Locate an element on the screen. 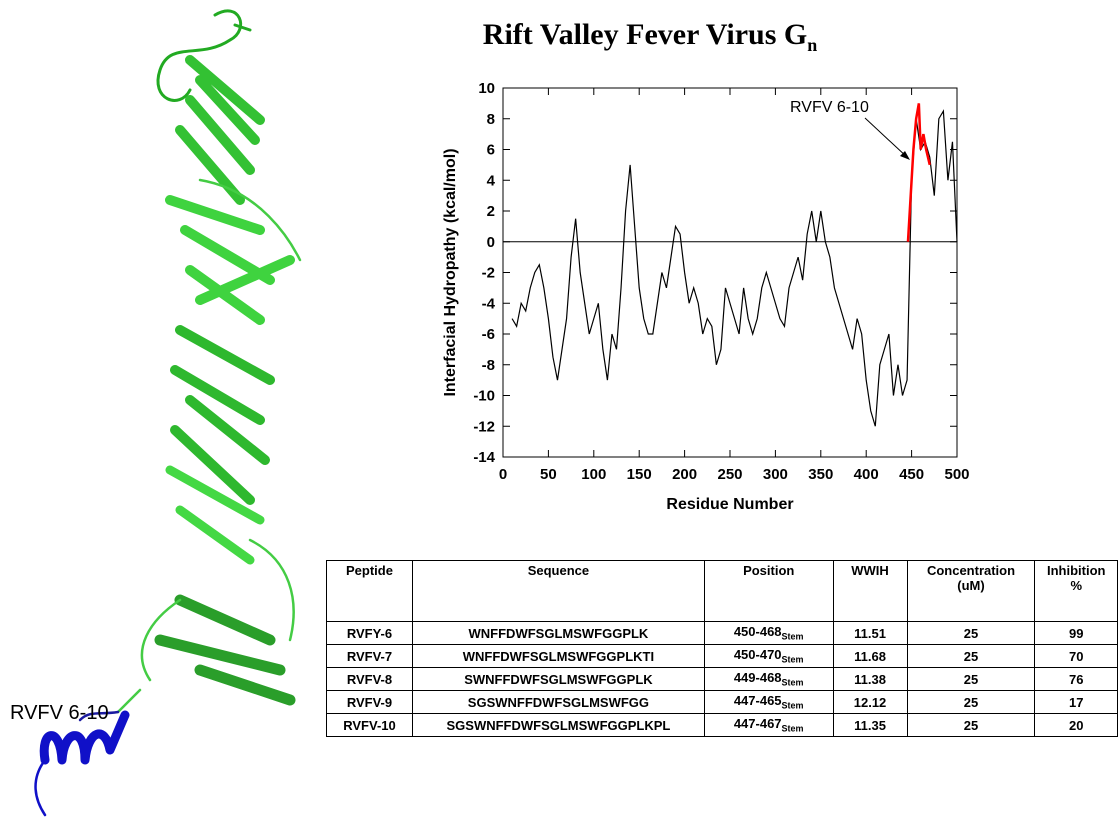 The height and width of the screenshot is (818, 1118). y-tick-label: -2 is located at coordinates (488, 273).